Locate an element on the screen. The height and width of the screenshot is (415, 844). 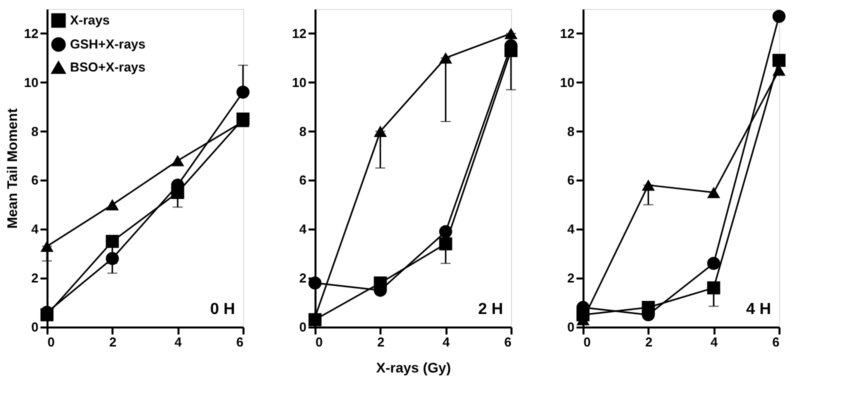
annotation: 4 H is located at coordinates (758, 309).